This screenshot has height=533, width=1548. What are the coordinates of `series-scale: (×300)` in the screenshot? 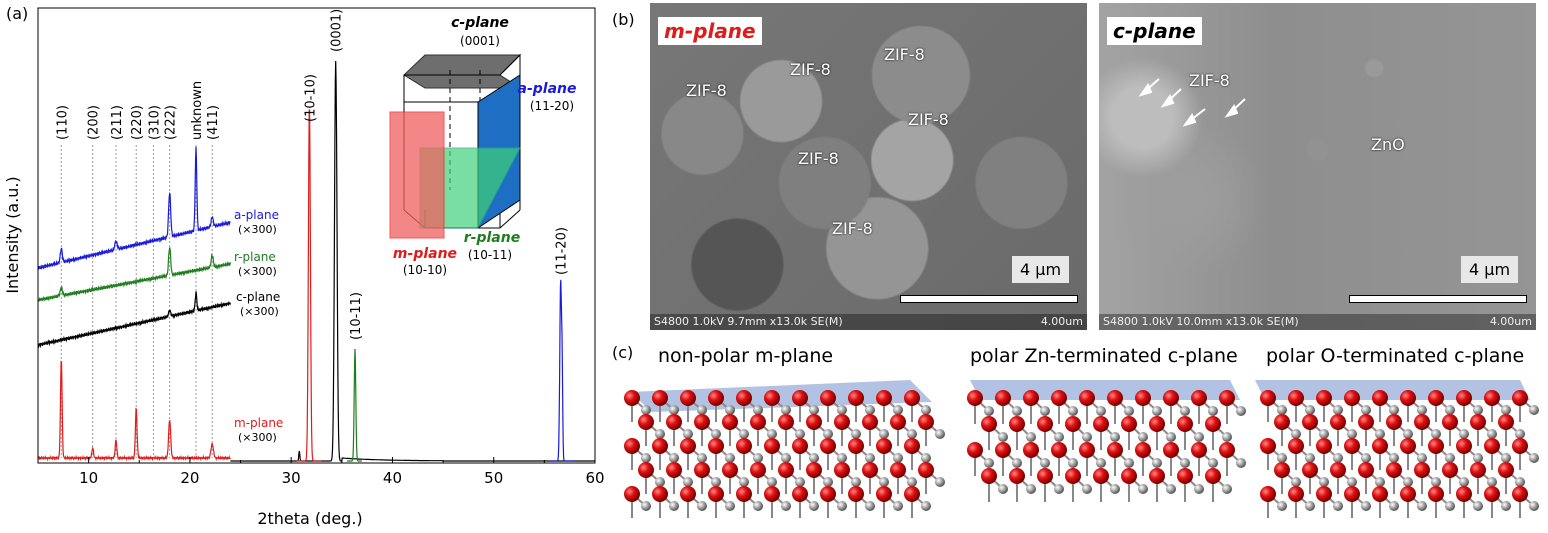 It's located at (257, 271).